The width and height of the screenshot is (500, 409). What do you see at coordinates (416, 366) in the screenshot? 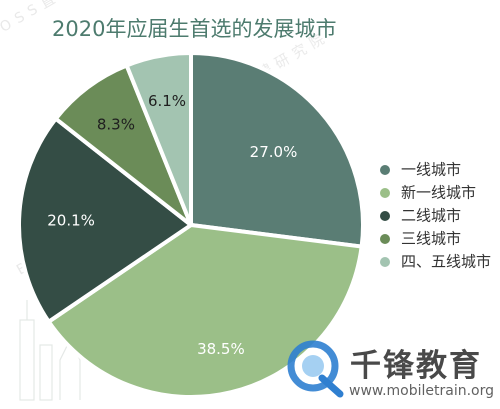
I see `brand-name: 千锋教育` at bounding box center [416, 366].